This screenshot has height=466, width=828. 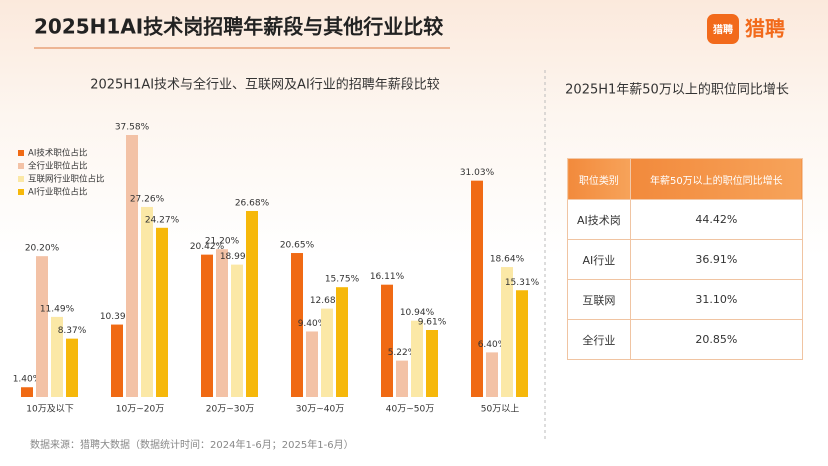 What do you see at coordinates (312, 324) in the screenshot?
I see `value-label: 9.40%` at bounding box center [312, 324].